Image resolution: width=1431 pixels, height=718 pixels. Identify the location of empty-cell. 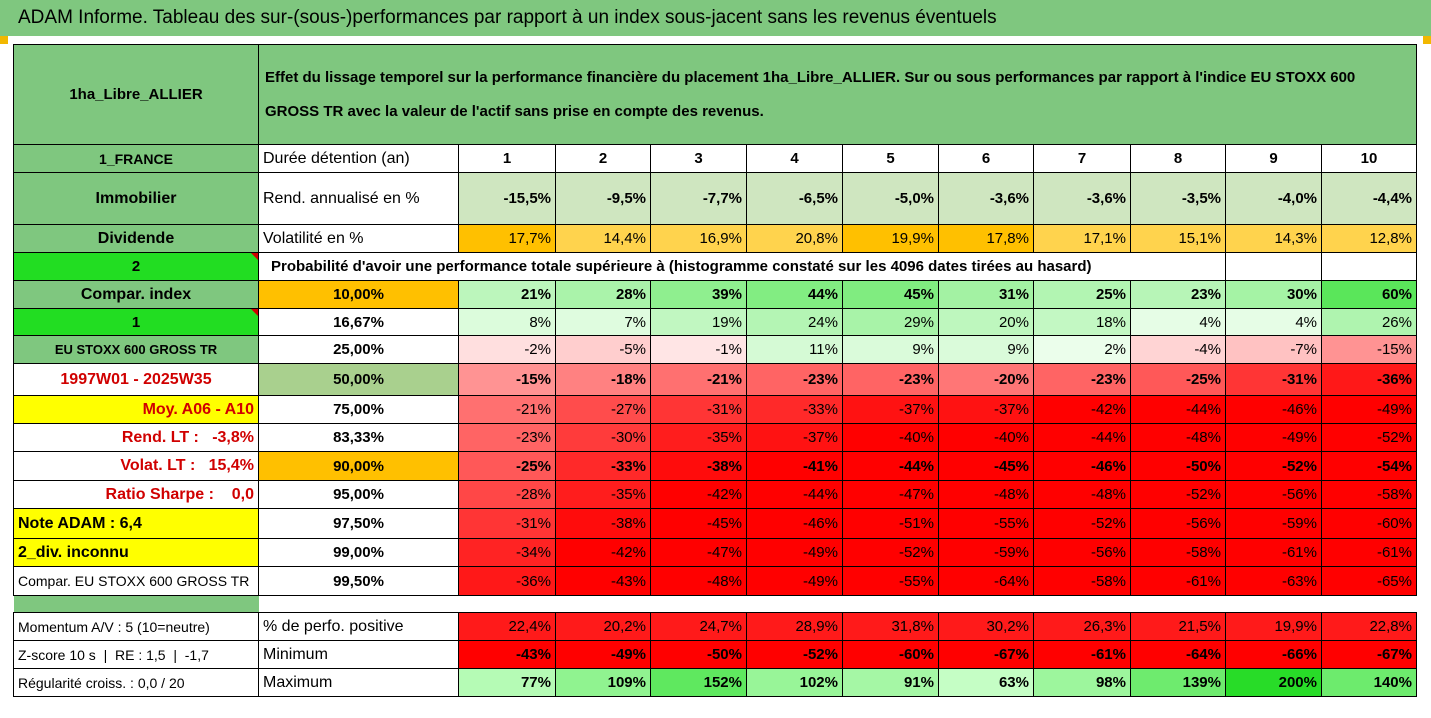
(1369, 266).